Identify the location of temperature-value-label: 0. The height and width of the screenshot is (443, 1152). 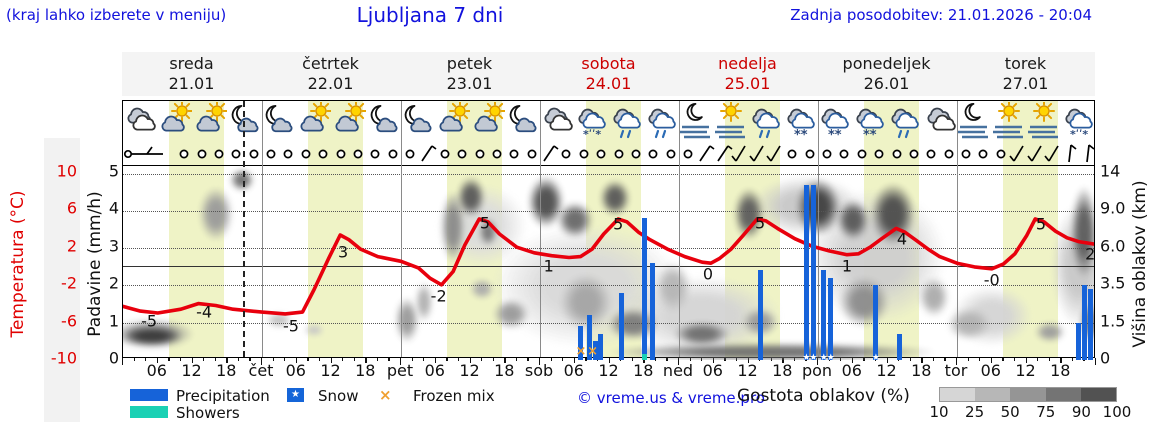
(708, 274).